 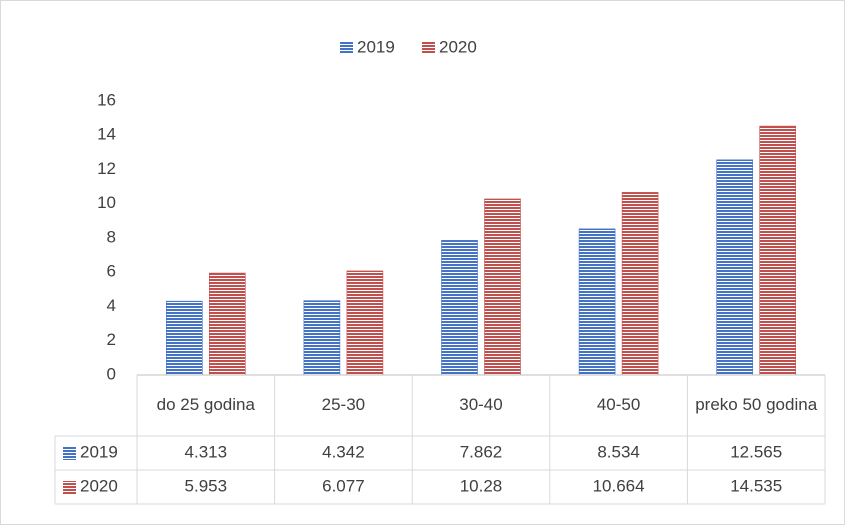 What do you see at coordinates (106, 99) in the screenshot?
I see `y-tick-label: 16` at bounding box center [106, 99].